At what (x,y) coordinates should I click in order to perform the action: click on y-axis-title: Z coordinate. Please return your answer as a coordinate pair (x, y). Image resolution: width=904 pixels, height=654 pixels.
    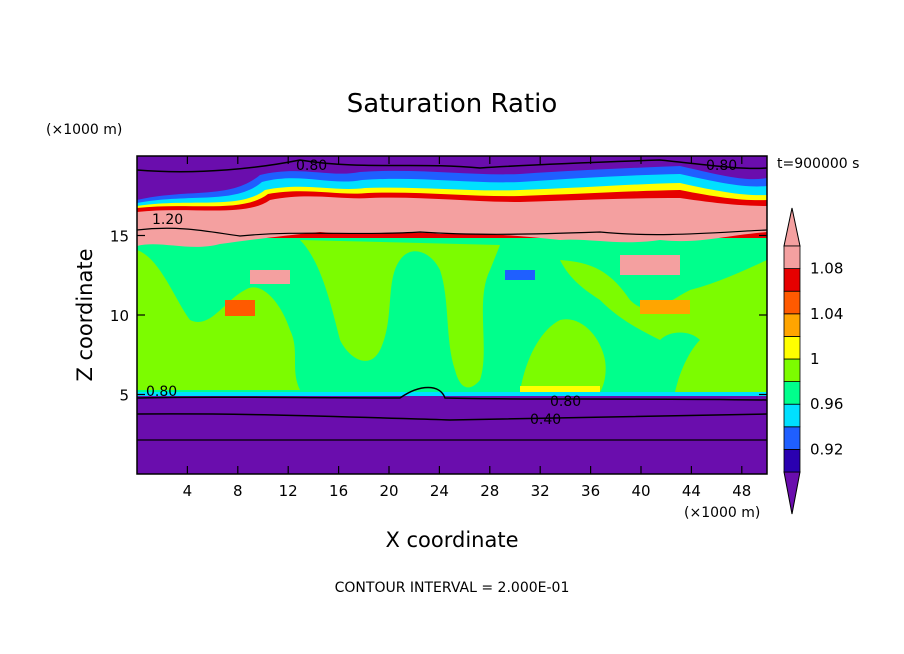
    Looking at the image, I should click on (85, 314).